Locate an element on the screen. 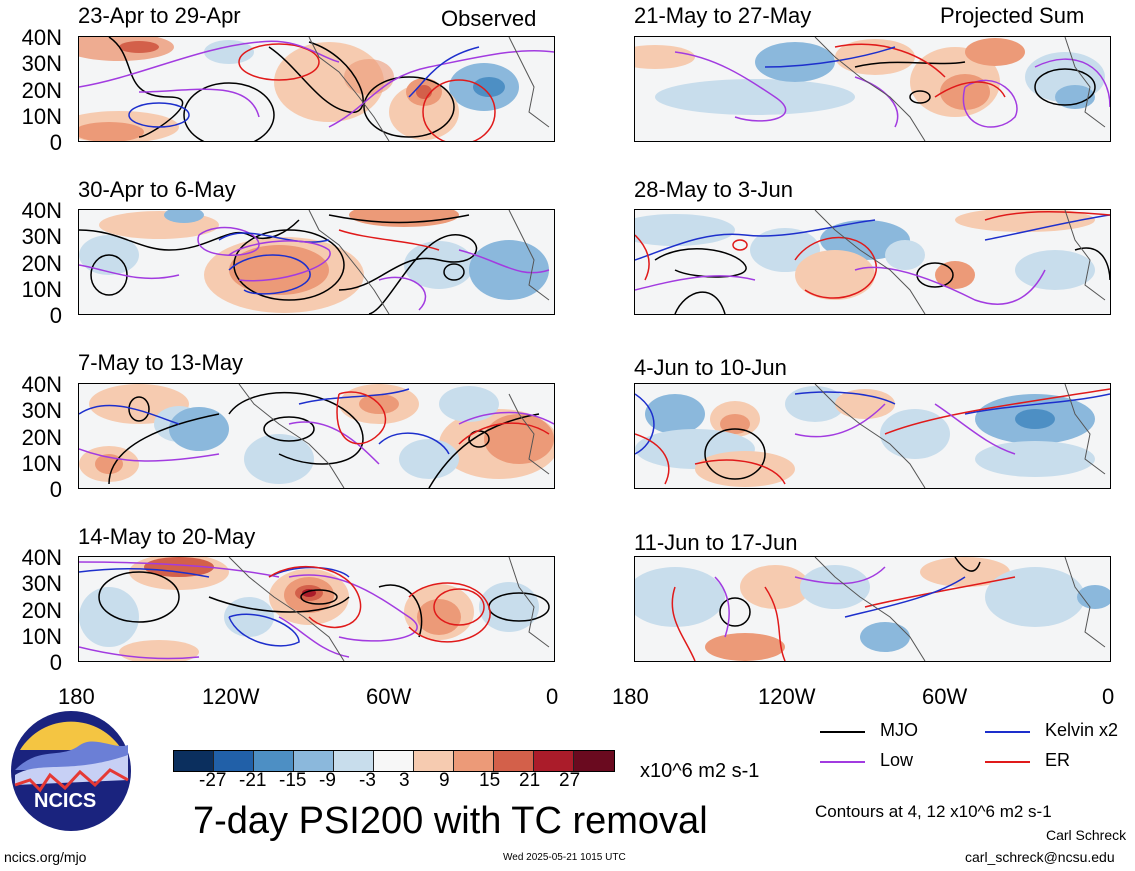  colorbar is located at coordinates (394, 761).